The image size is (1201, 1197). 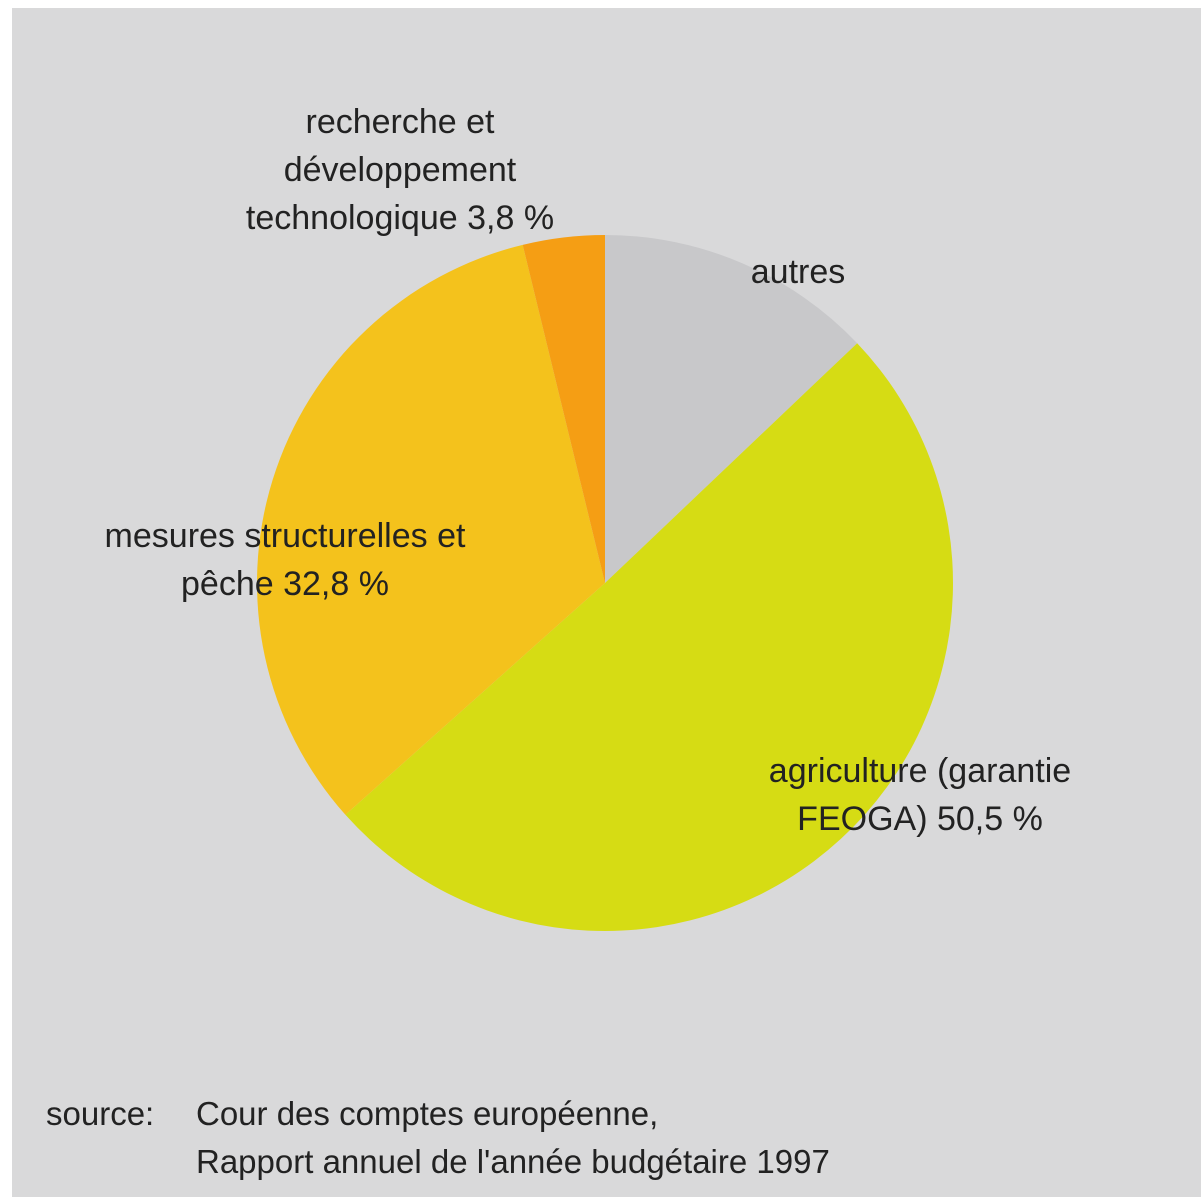 What do you see at coordinates (989, 819) in the screenshot?
I see `value-label: 50,5 %` at bounding box center [989, 819].